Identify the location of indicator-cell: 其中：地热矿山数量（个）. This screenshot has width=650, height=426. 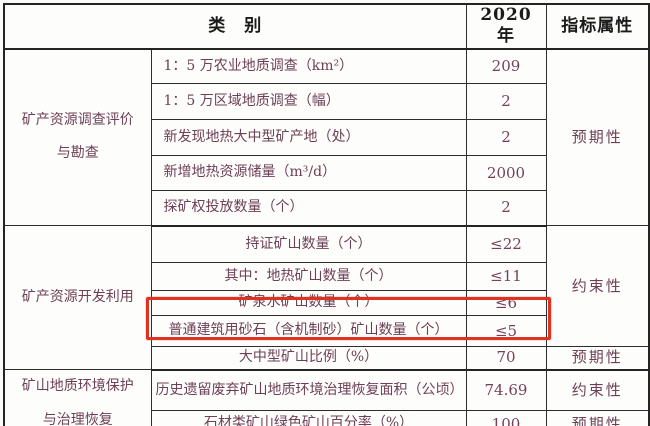
(308, 276).